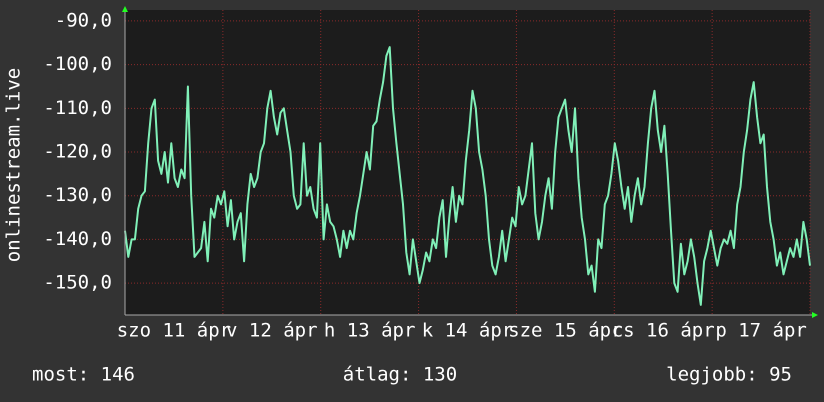  What do you see at coordinates (565, 331) in the screenshot?
I see `x-tick-label: sze 15 ápr` at bounding box center [565, 331].